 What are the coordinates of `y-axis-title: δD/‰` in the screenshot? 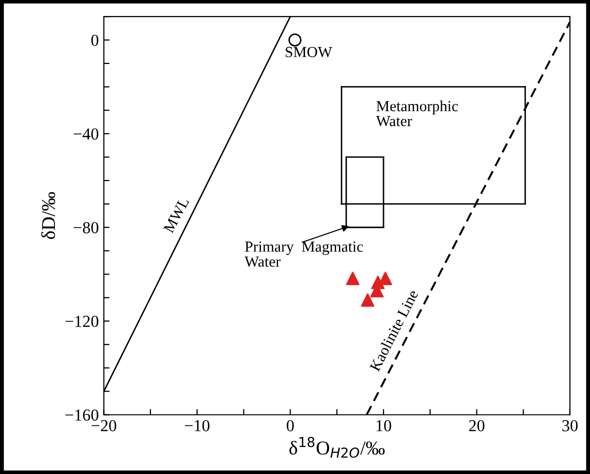 It's located at (48, 215).